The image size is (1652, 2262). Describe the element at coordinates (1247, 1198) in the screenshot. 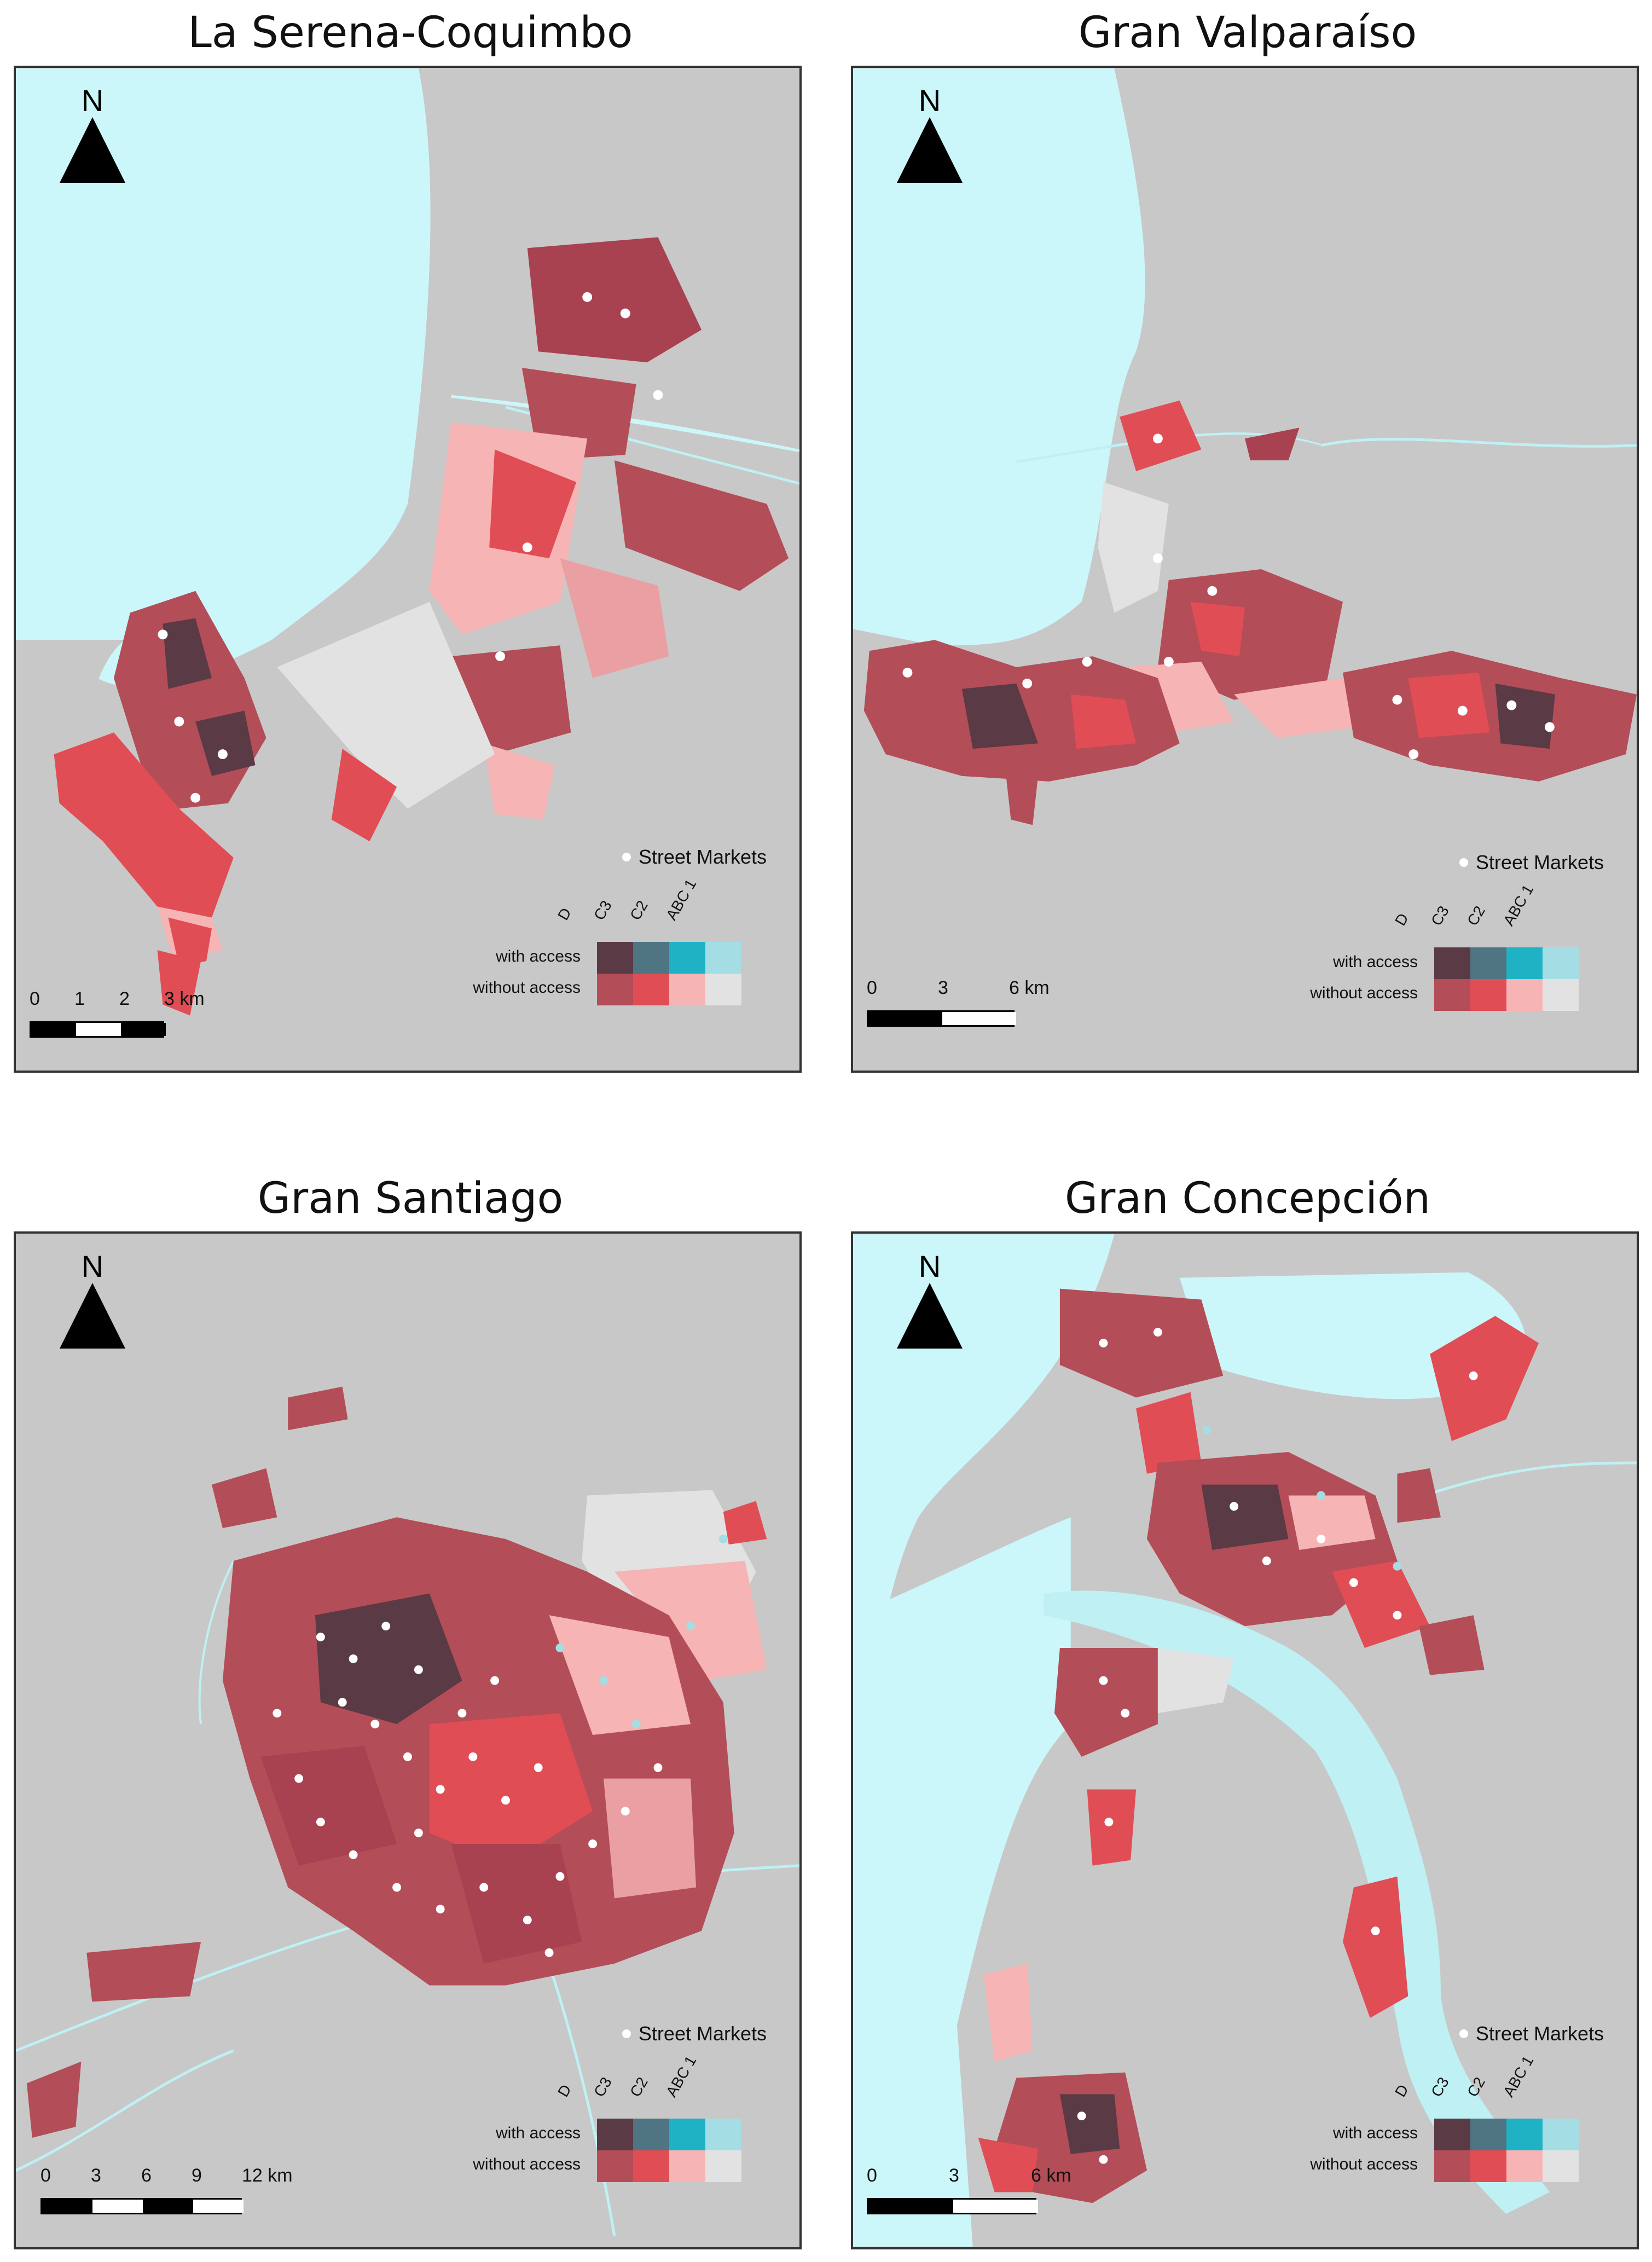

I see `map-title: Gran Concepción` at that location.